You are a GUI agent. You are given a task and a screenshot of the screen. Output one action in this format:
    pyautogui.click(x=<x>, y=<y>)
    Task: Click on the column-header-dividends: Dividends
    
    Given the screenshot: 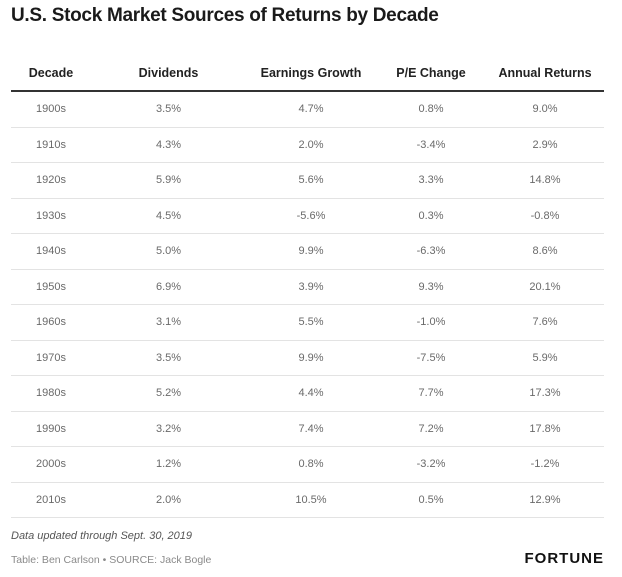 What is the action you would take?
    pyautogui.click(x=168, y=72)
    